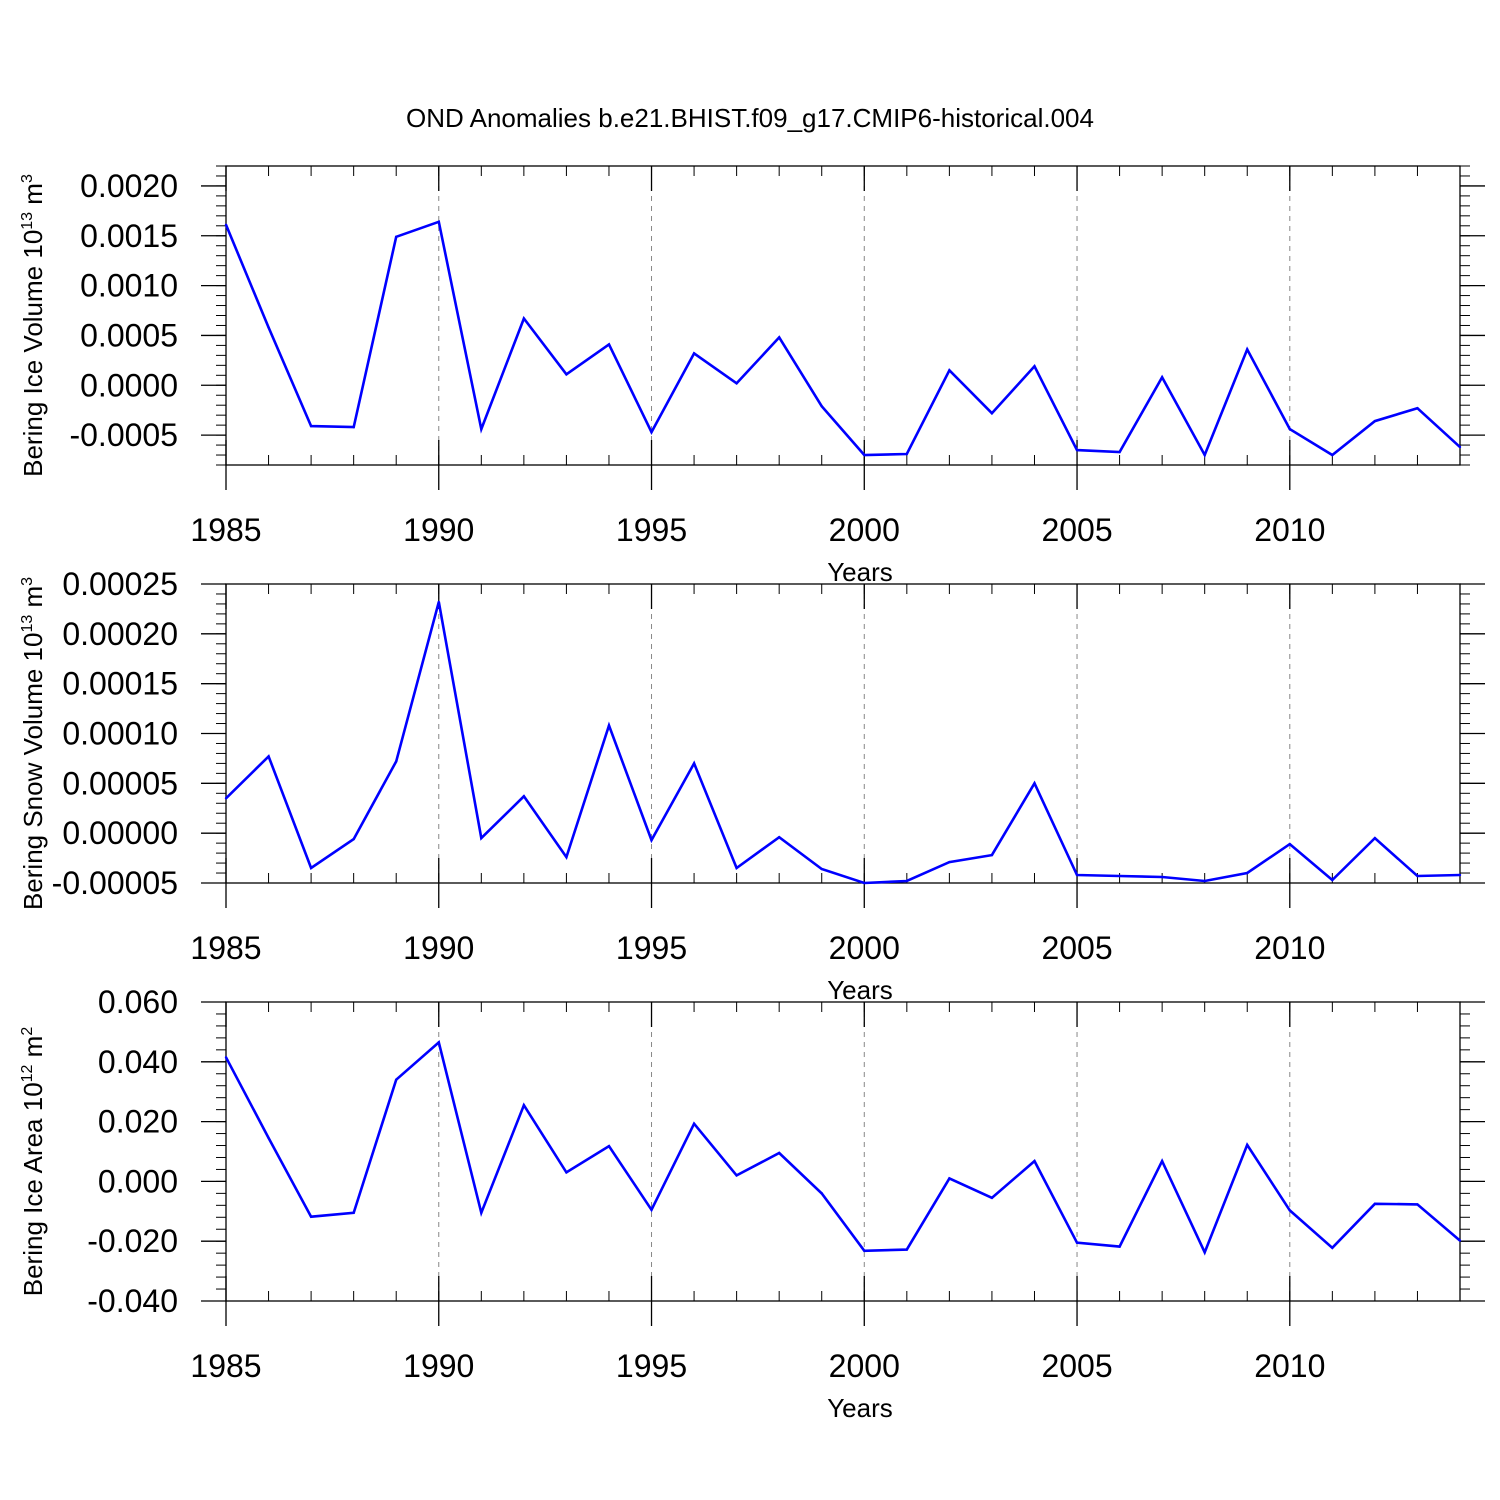  I want to click on y-tick-label: 0.00015, so click(120, 684).